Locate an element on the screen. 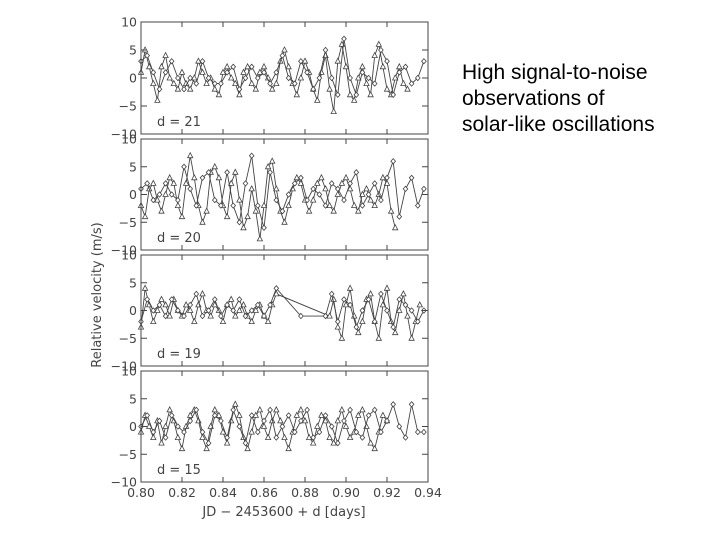  panel-label: d = 21 is located at coordinates (179, 122).